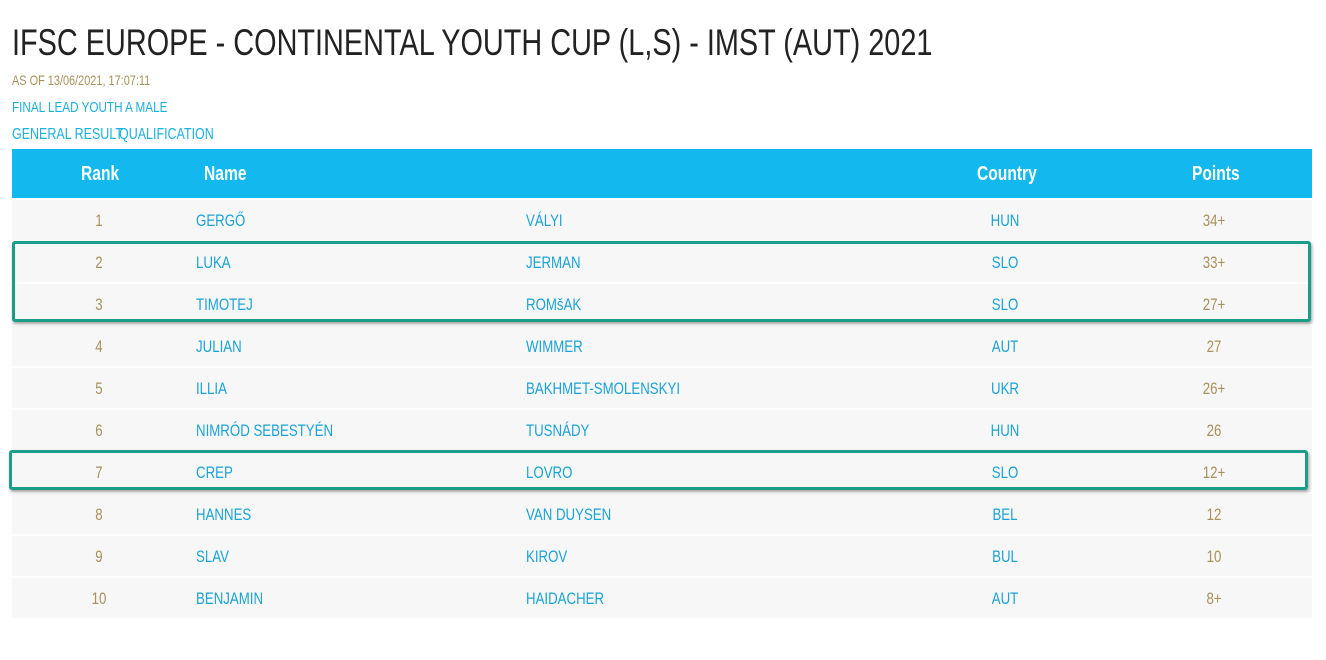 This screenshot has height=660, width=1326. What do you see at coordinates (224, 304) in the screenshot?
I see `first-name: TIMOTEJ` at bounding box center [224, 304].